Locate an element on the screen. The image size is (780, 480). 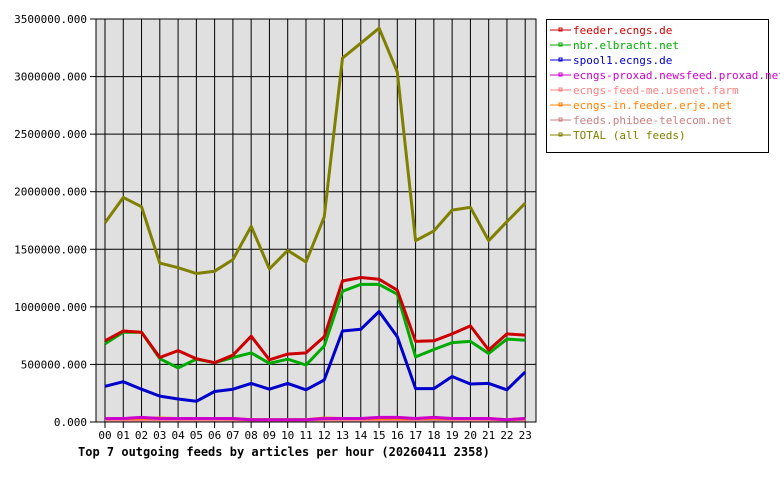
x-tick-label: 00 is located at coordinates (104, 435).